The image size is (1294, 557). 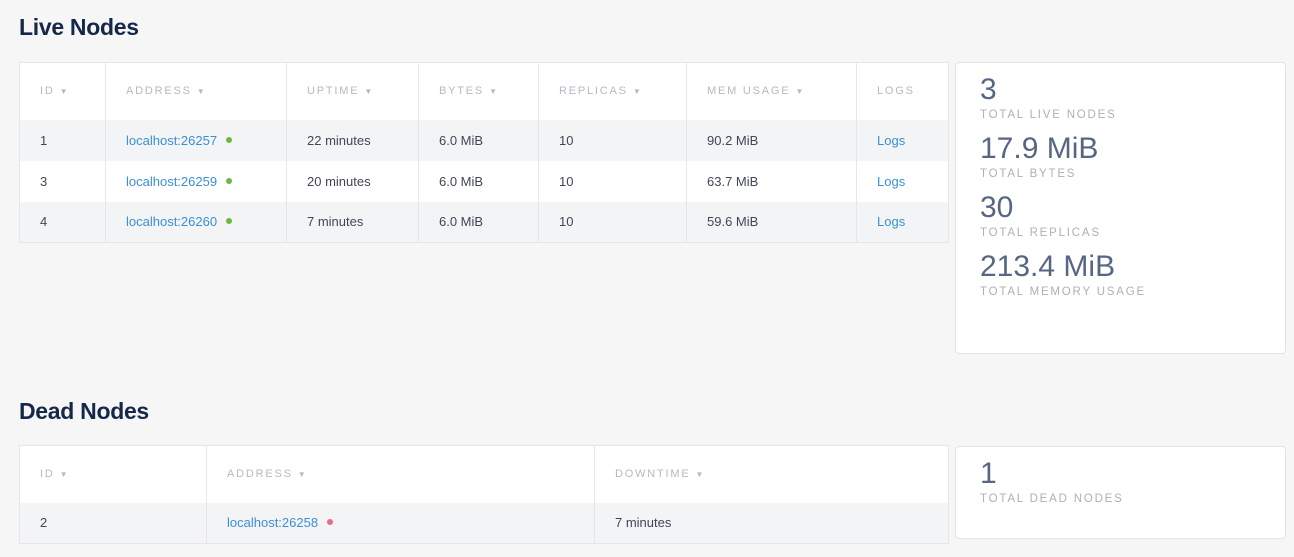 What do you see at coordinates (771, 140) in the screenshot?
I see `cell-mem: 90.2 MiB` at bounding box center [771, 140].